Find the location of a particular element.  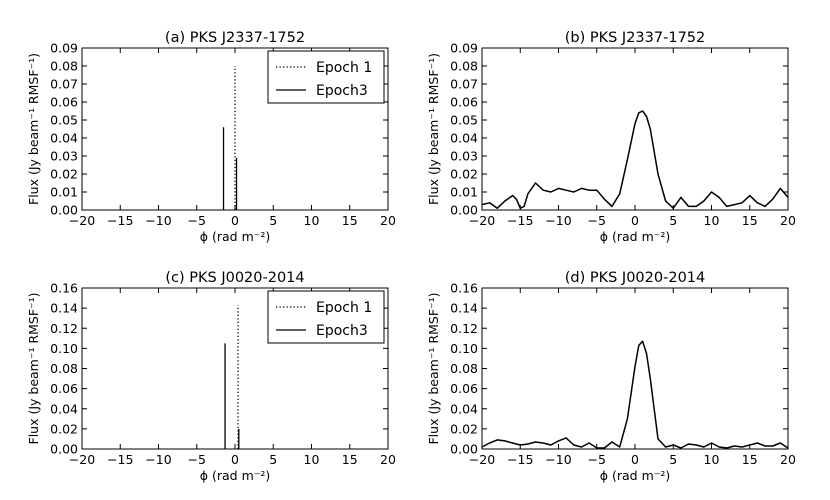

y-tick-label: 0.02 is located at coordinates (64, 174).